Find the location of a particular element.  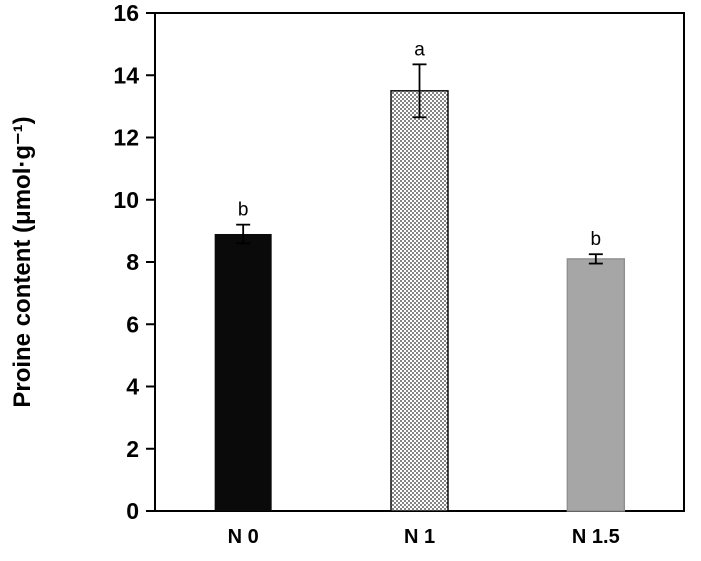

y-tick-label: 8 is located at coordinates (132, 262).